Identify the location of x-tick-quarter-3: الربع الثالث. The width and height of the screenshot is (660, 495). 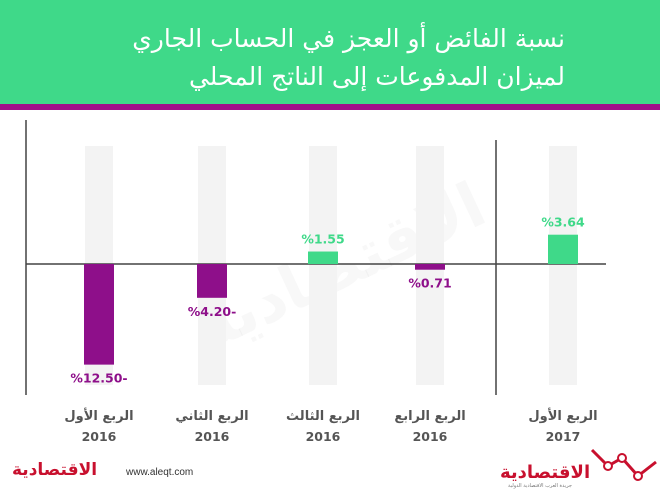
(323, 416).